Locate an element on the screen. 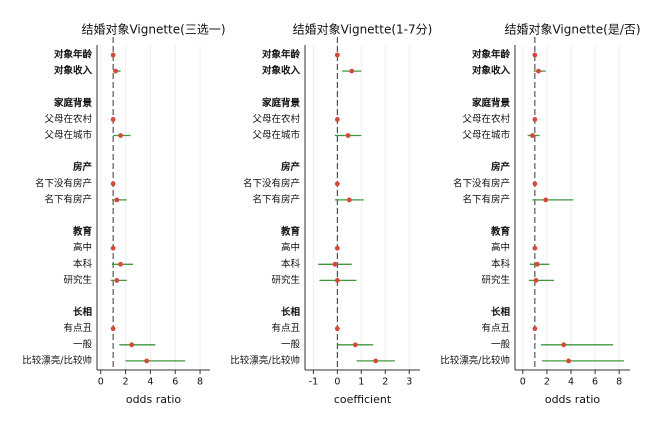 The image size is (650, 433). x-axis-label: coefficient is located at coordinates (363, 399).